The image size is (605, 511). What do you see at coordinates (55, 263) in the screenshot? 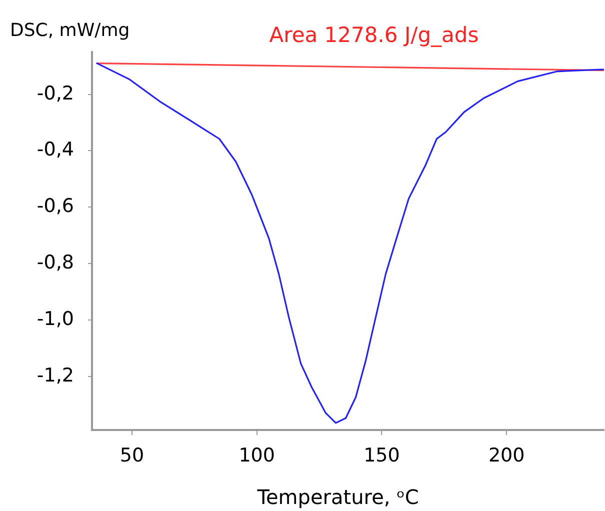
I see `y-tick-label: -0,8` at bounding box center [55, 263].